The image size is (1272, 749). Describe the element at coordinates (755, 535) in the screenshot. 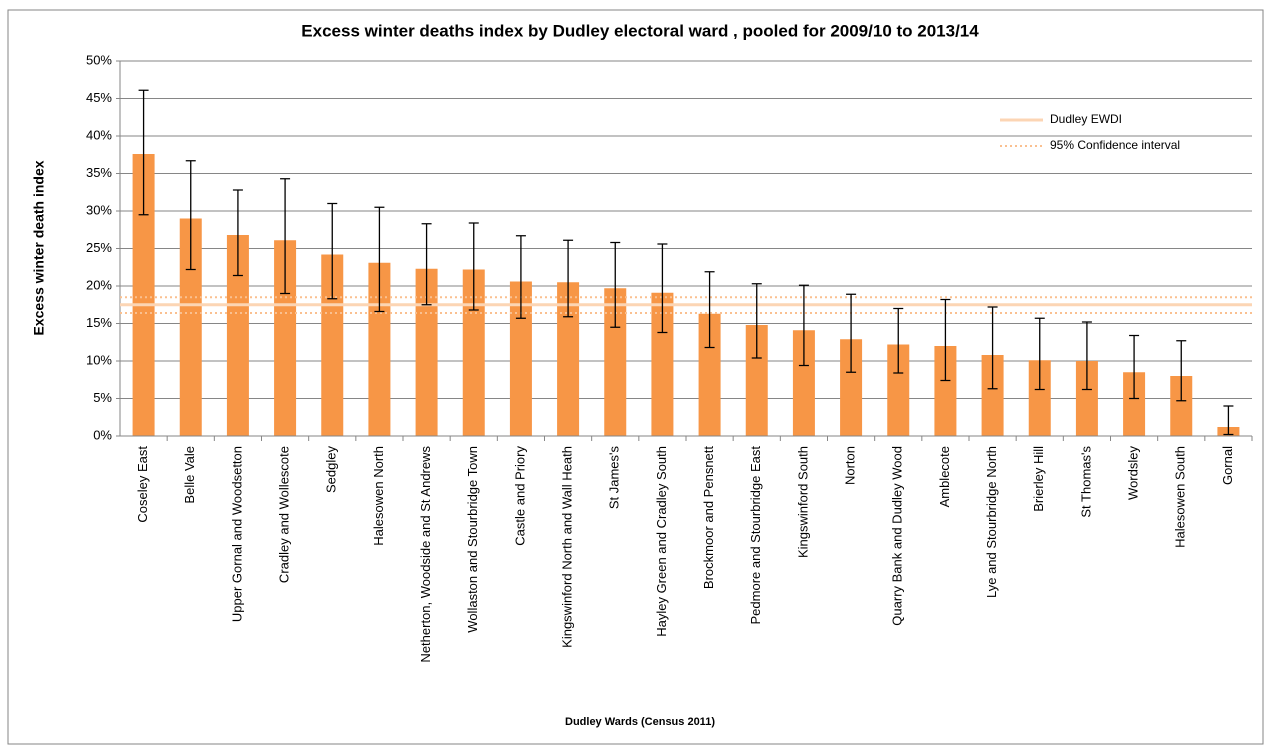

I see `x-tick-label: Pedmore and Stourbridge East` at that location.